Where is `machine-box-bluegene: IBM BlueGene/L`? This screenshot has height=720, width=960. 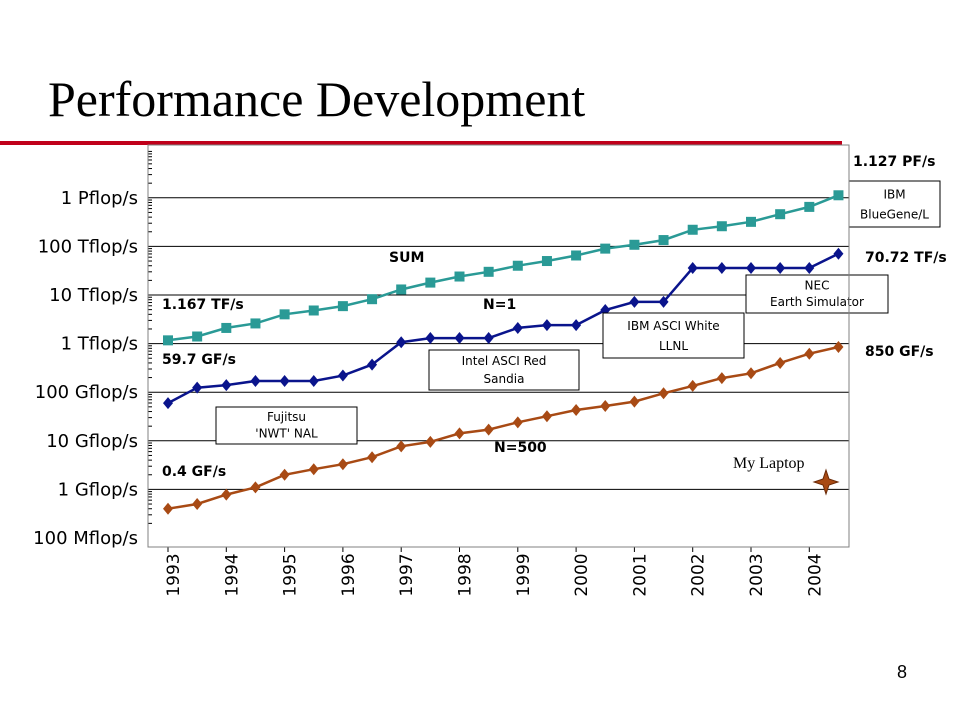
machine-box-bluegene: IBM BlueGene/L is located at coordinates (894, 204).